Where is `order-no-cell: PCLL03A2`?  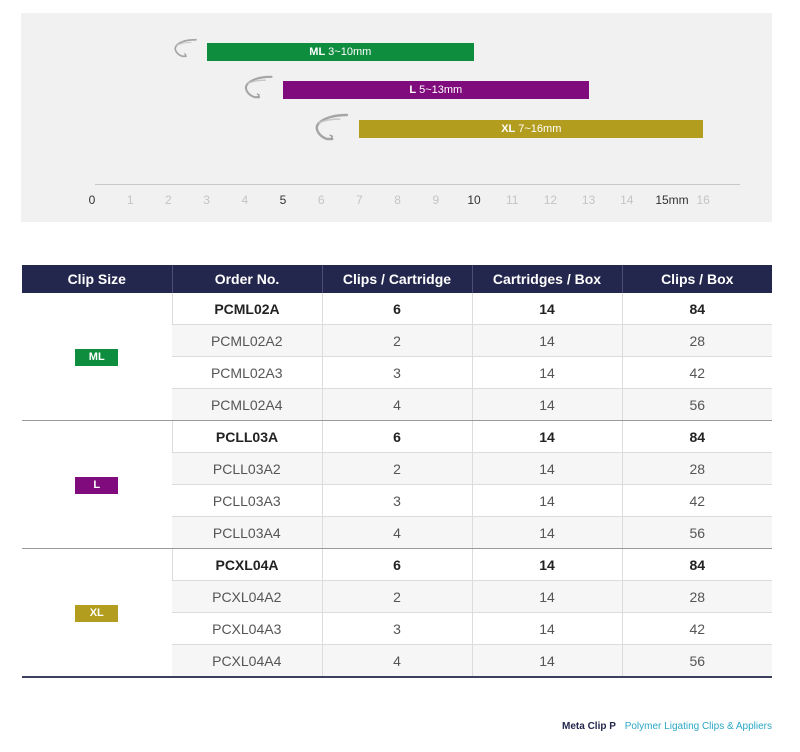 order-no-cell: PCLL03A2 is located at coordinates (247, 468).